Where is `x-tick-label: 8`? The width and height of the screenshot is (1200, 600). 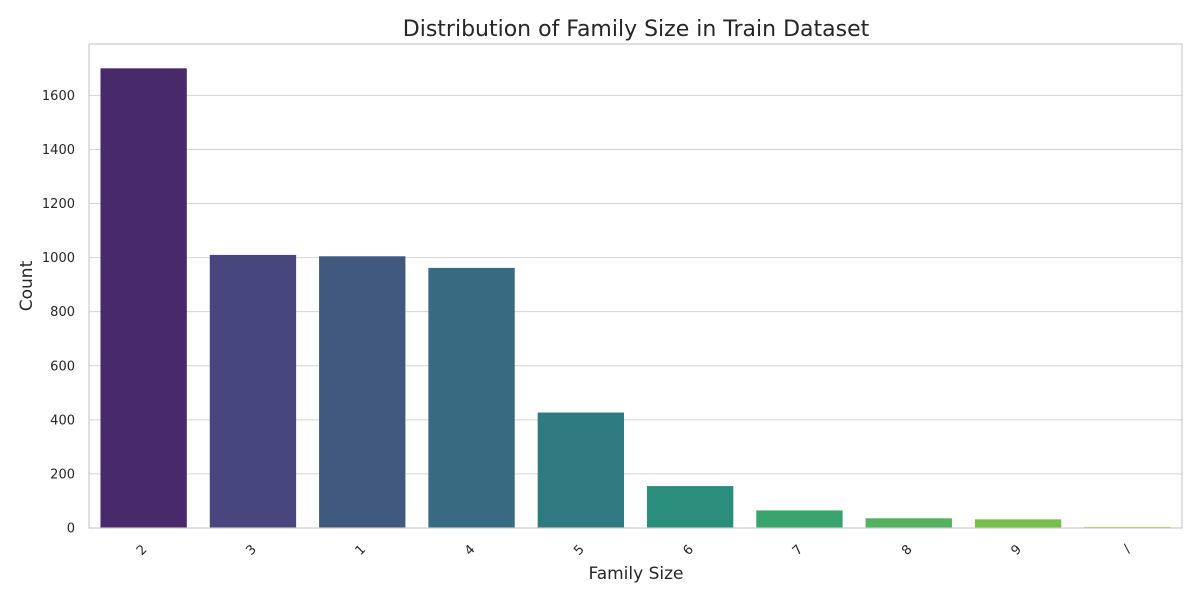
x-tick-label: 8 is located at coordinates (907, 550).